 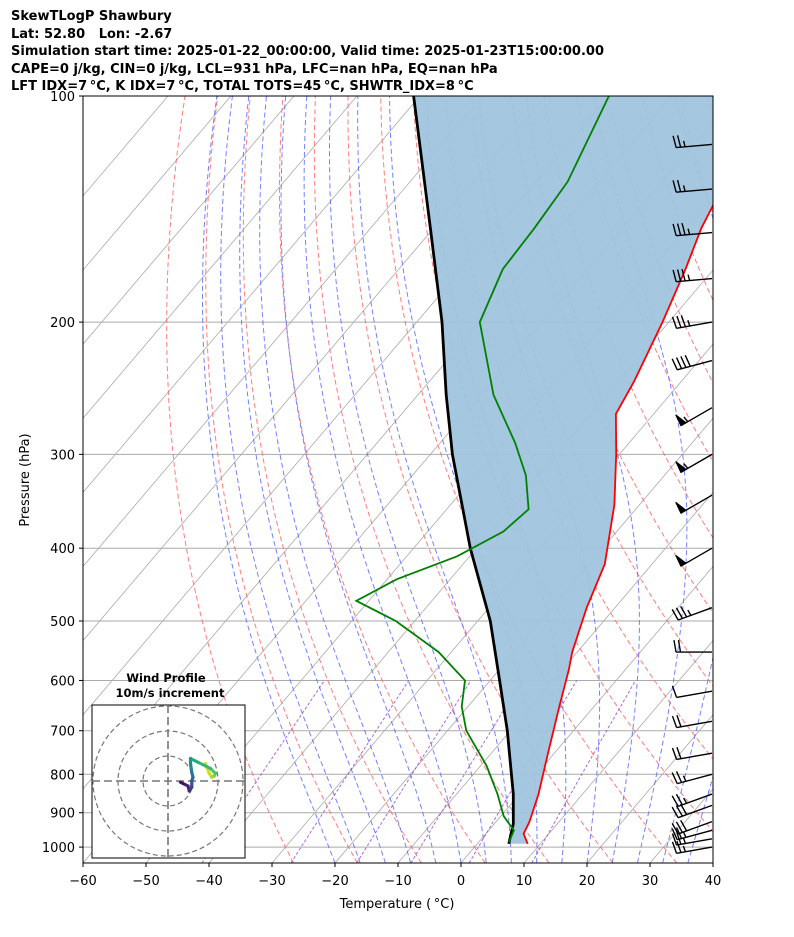 What do you see at coordinates (397, 881) in the screenshot?
I see `x-tick-label: −10` at bounding box center [397, 881].